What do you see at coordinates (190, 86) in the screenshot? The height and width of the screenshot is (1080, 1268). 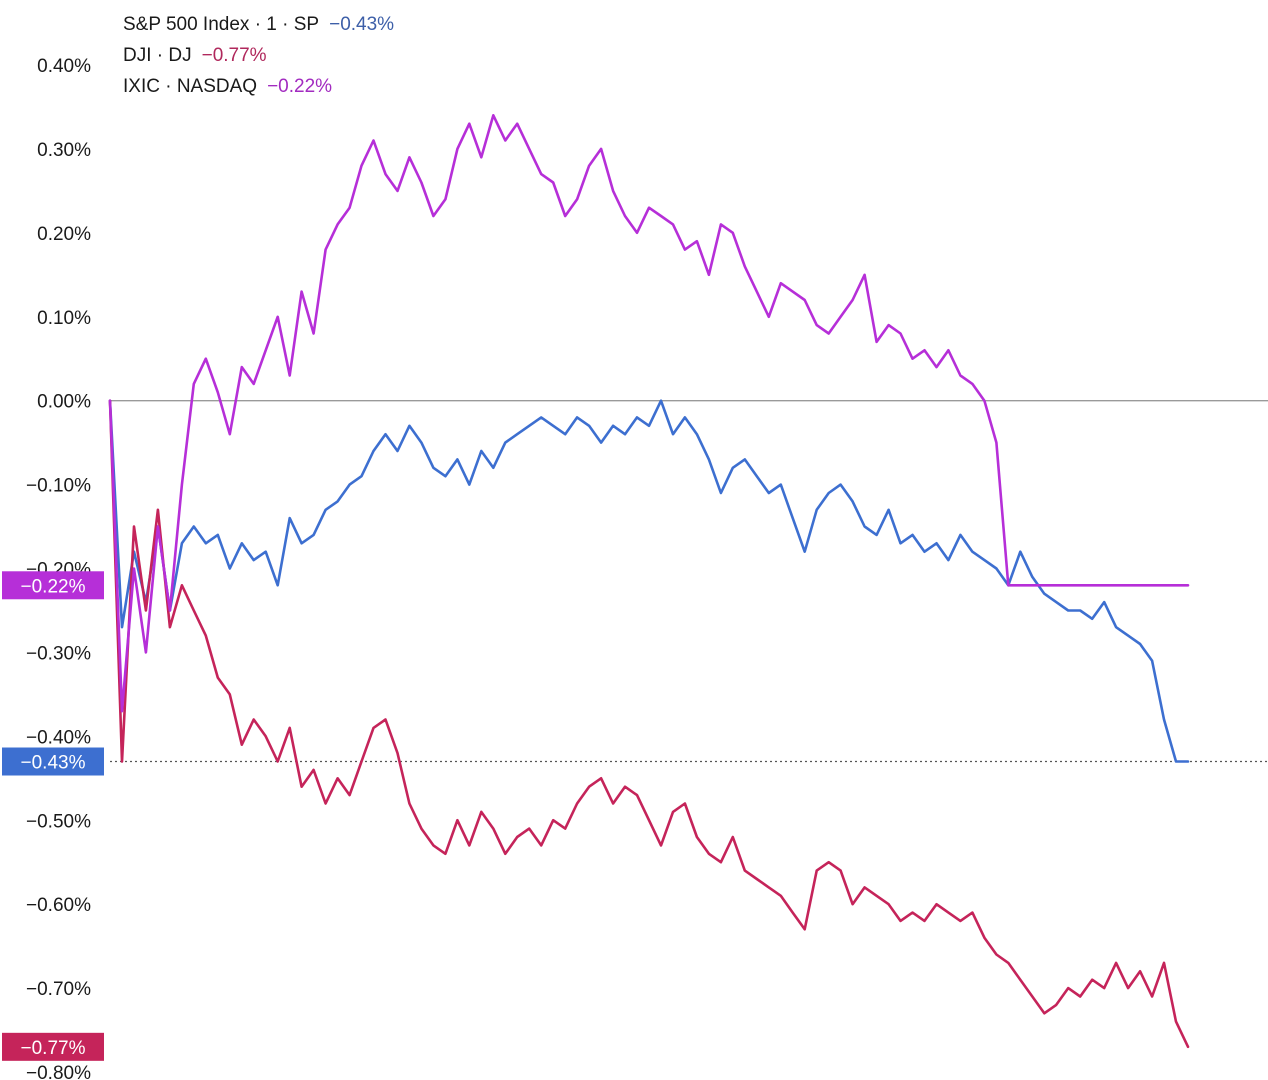 I see `legend-name: IXIC · NASDAQ` at bounding box center [190, 86].